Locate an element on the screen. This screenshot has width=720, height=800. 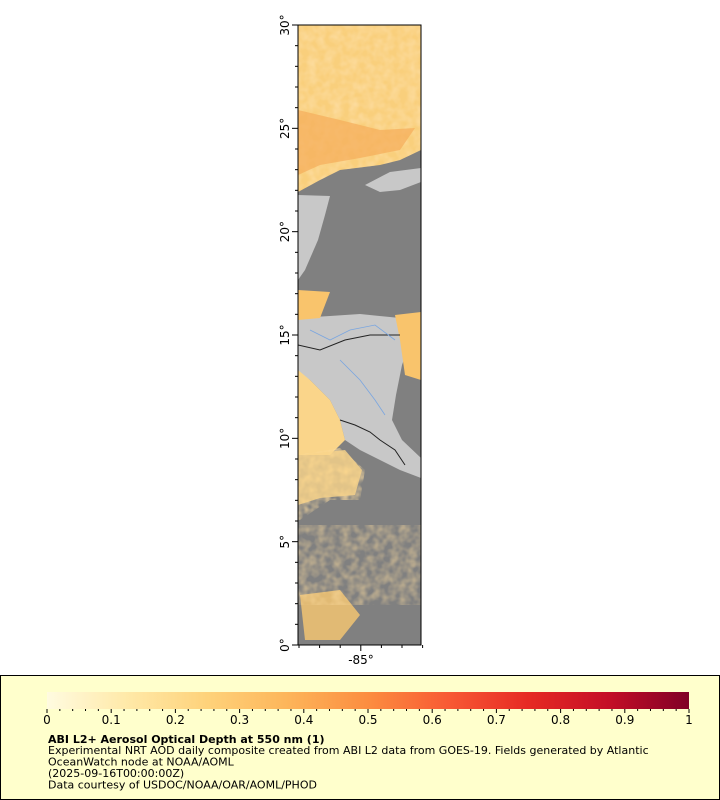
colorbar-label: 1 is located at coordinates (689, 720).